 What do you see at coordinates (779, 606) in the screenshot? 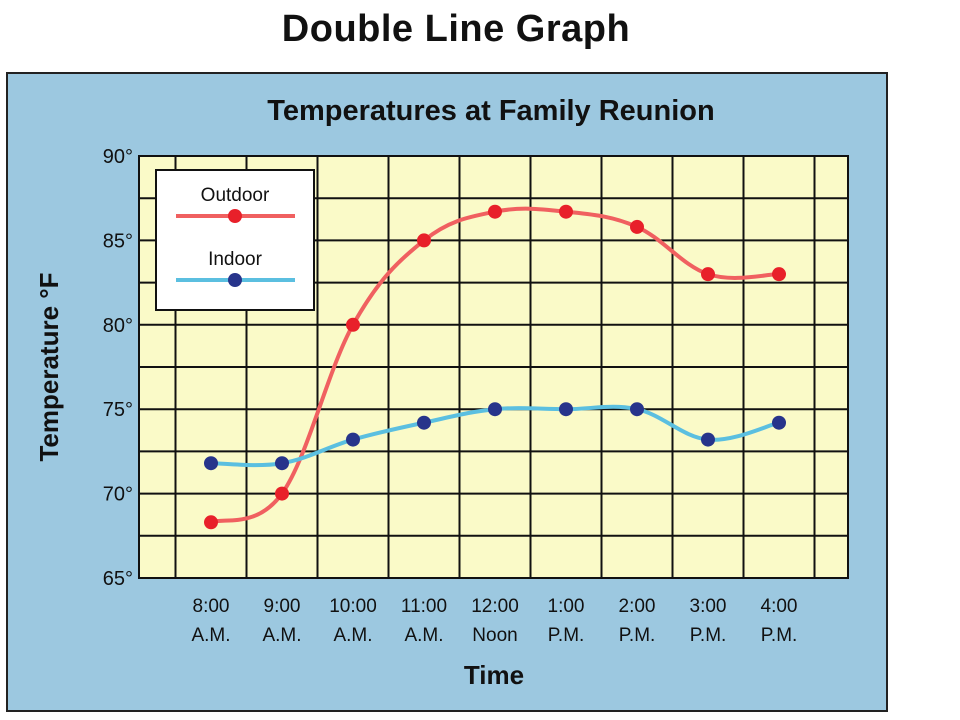
I see `x-tick-label: 4:00` at bounding box center [779, 606].